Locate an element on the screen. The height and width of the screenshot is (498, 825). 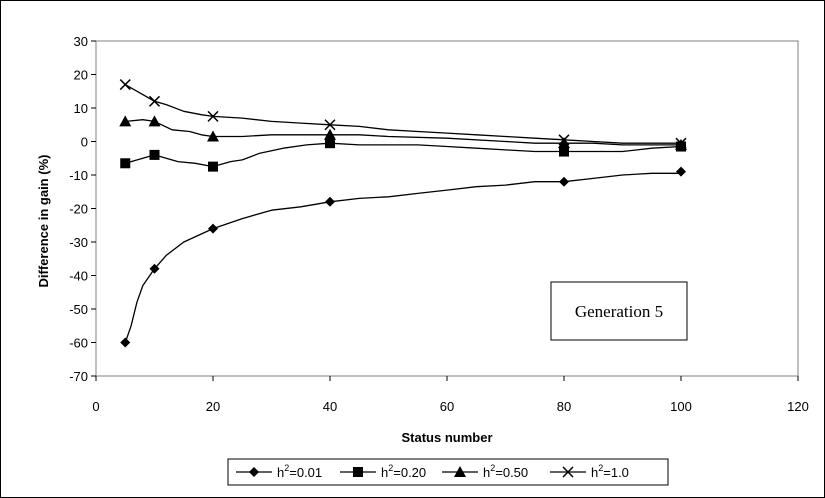
legend-item: h2=1.0 is located at coordinates (589, 471).